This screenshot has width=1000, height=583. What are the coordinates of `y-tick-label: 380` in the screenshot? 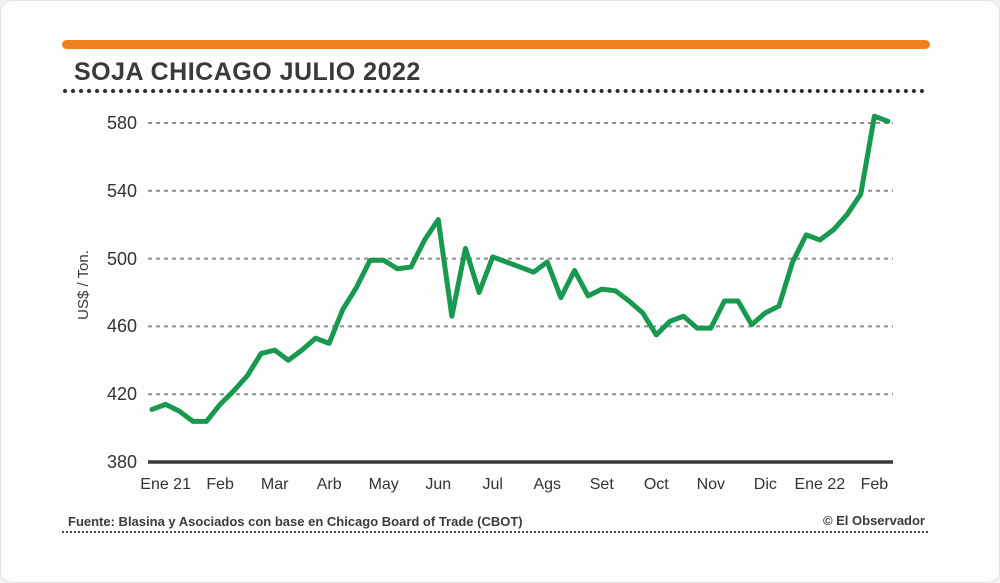 It's located at (121, 462).